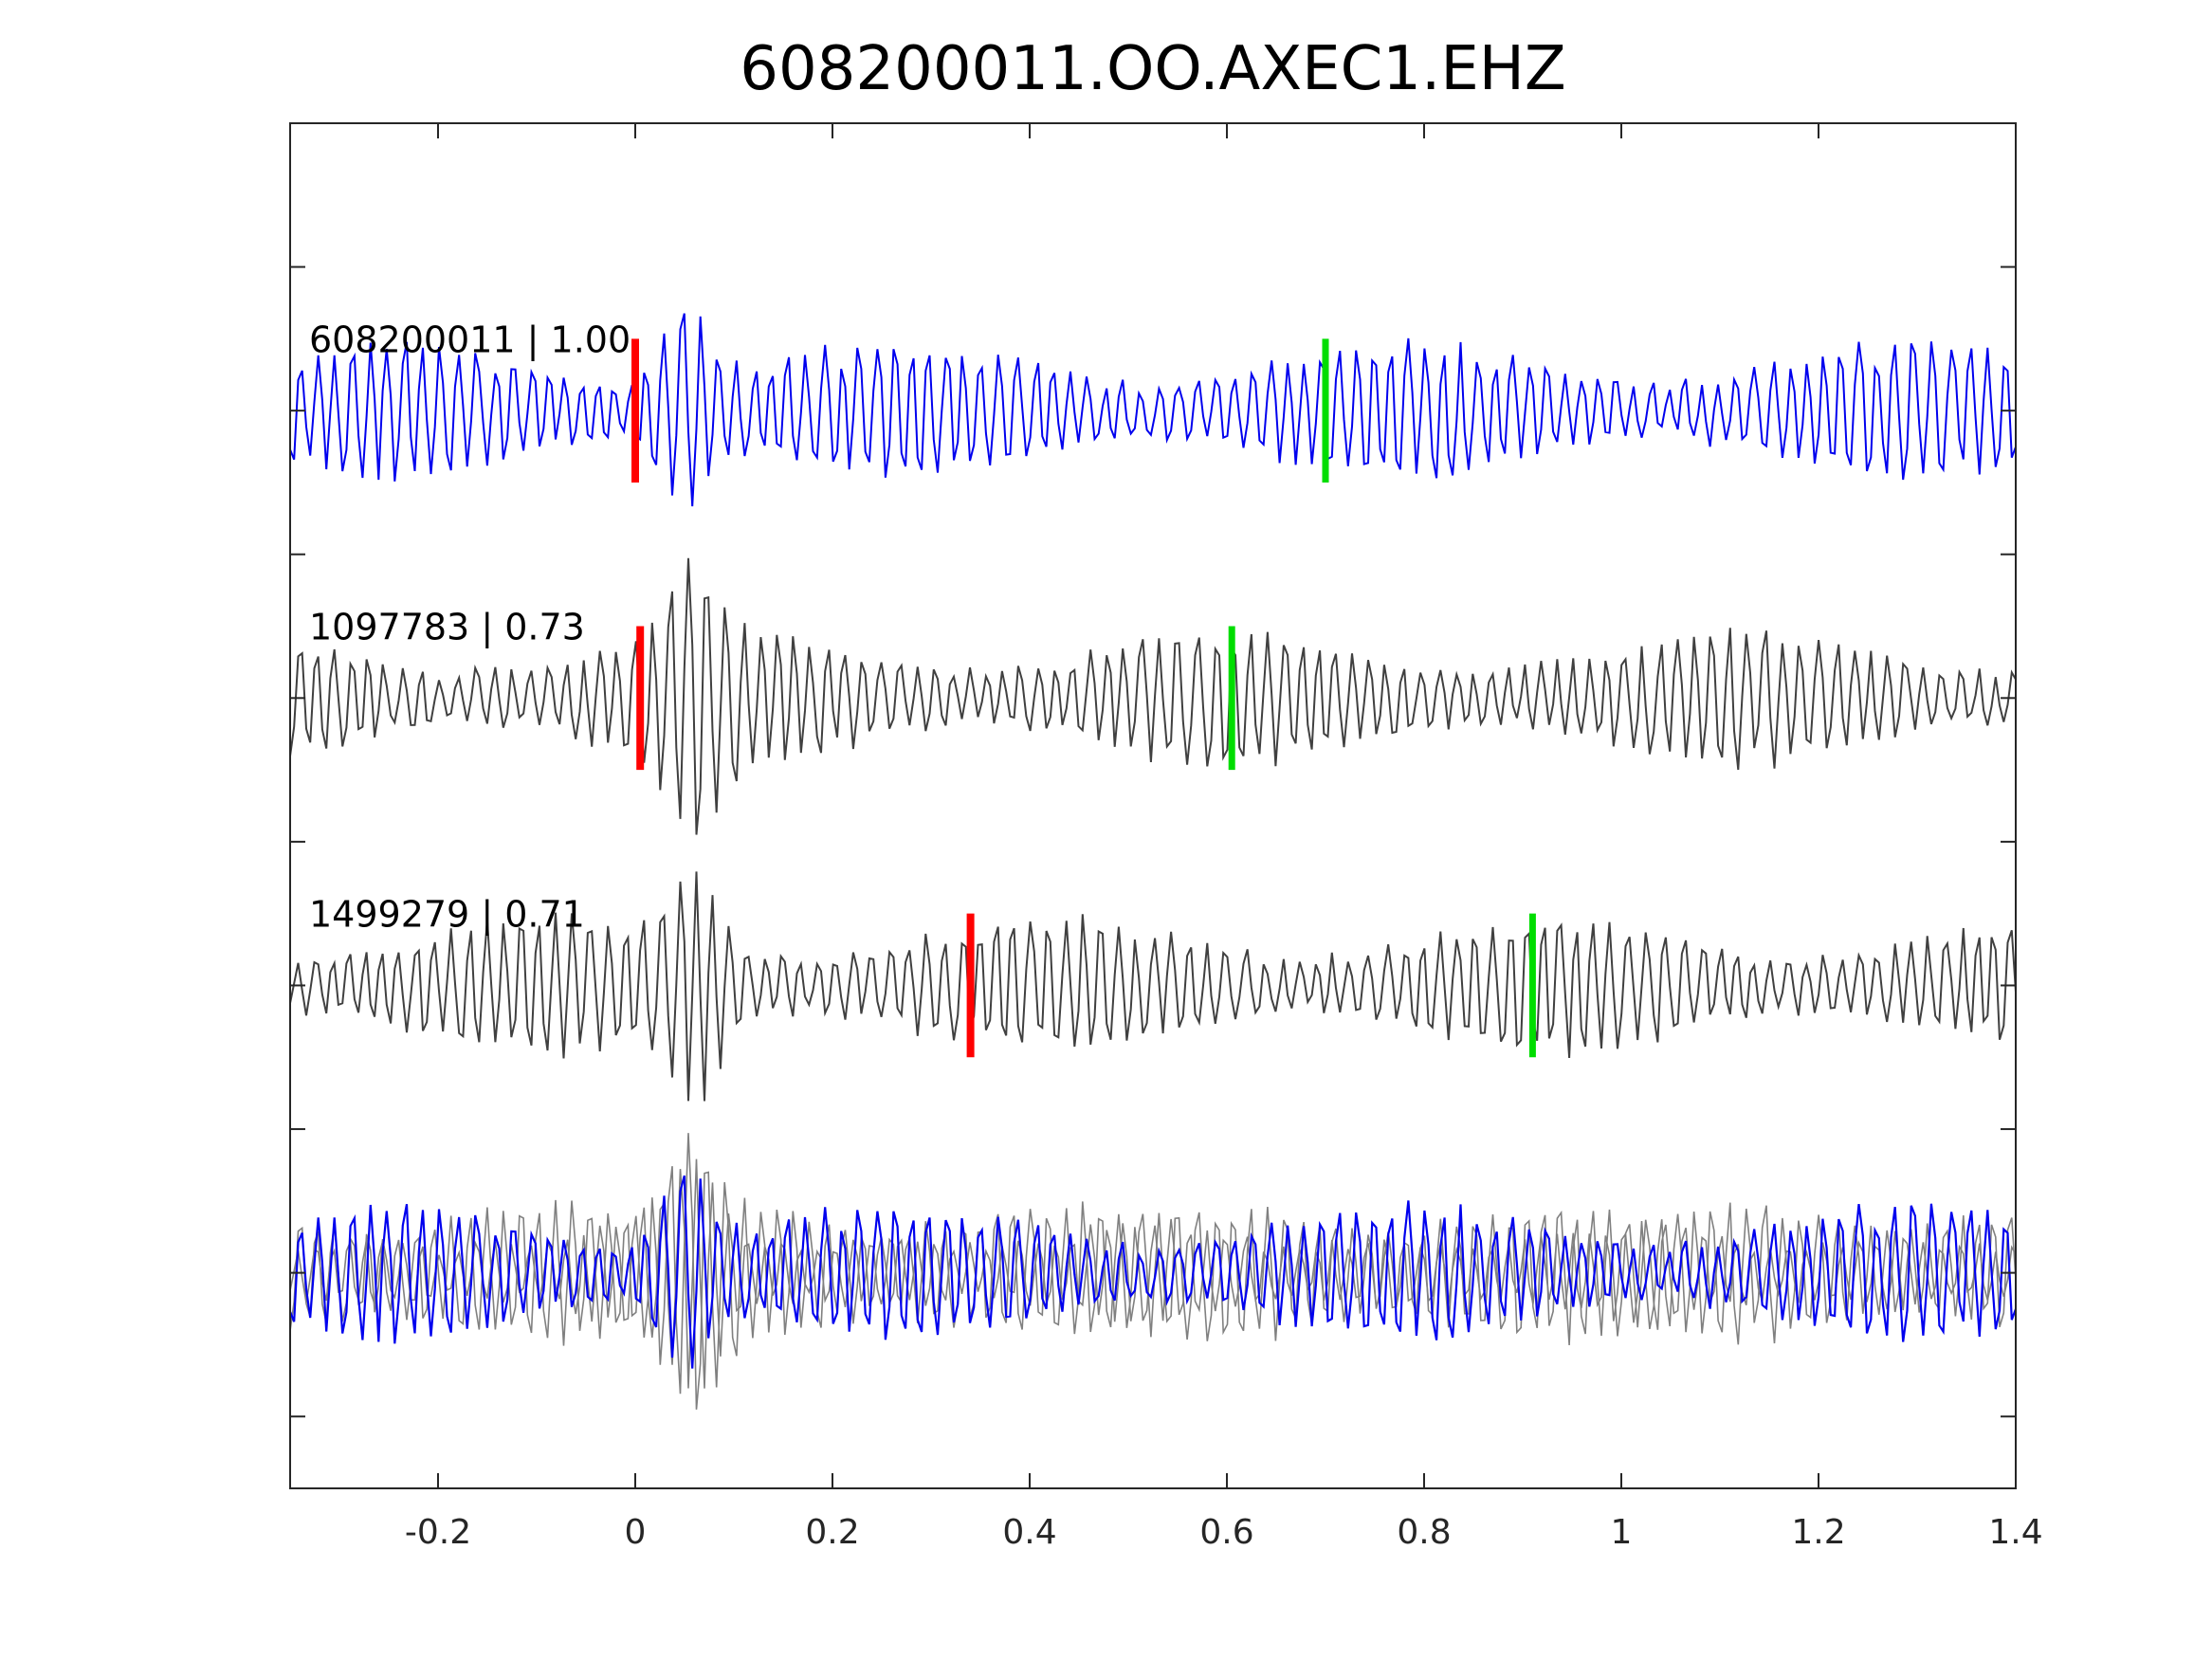  I want to click on trace-label-1097783: 1097783 | 0.73, so click(447, 628).